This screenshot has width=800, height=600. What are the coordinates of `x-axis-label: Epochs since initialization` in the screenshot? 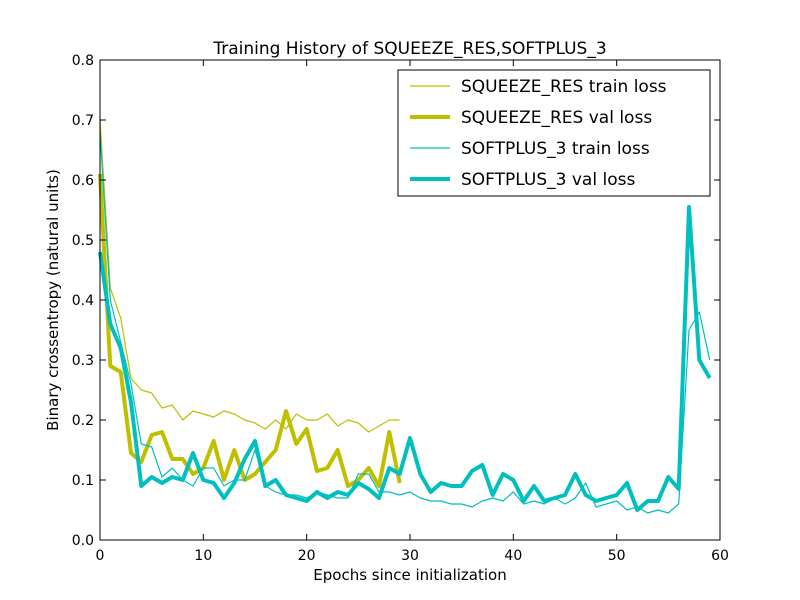 It's located at (409, 575).